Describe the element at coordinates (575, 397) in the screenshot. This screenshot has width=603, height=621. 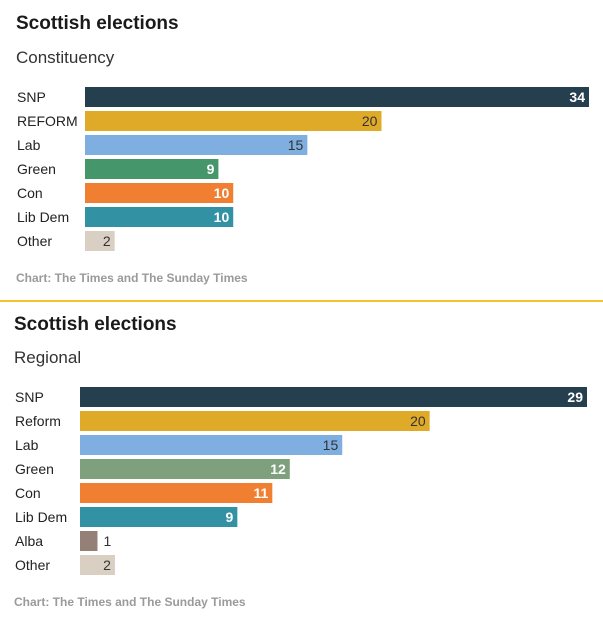
I see `value-label: 29` at that location.